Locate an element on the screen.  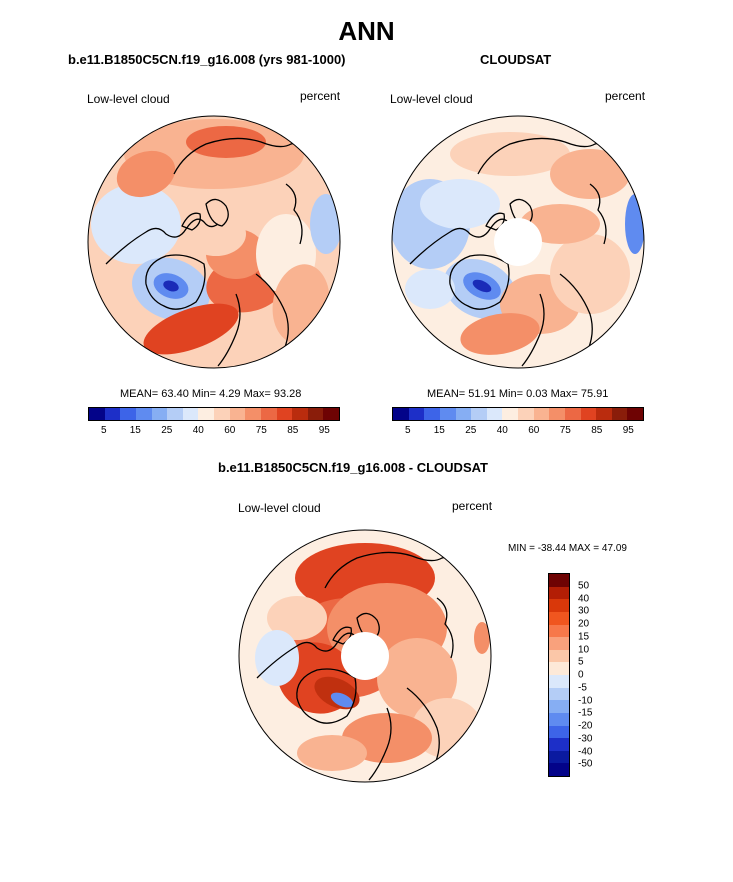
panel2-polar-map is located at coordinates (518, 242).